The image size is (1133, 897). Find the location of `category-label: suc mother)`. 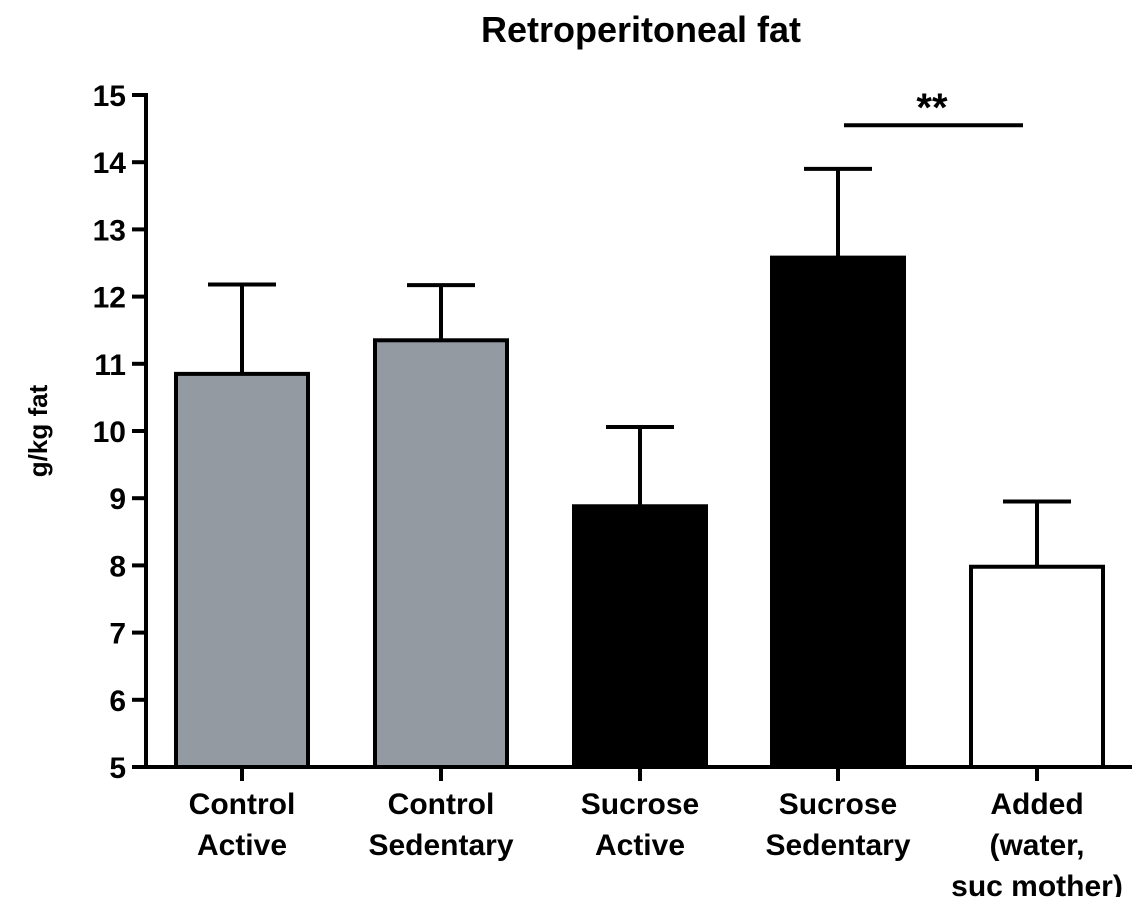

category-label: suc mother) is located at coordinates (1037, 883).